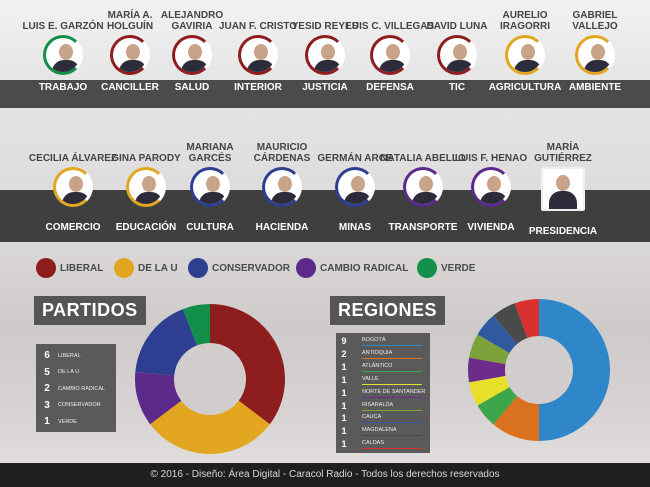  What do you see at coordinates (73, 158) in the screenshot?
I see `minister-name: Cecilia Álvarez` at bounding box center [73, 158].